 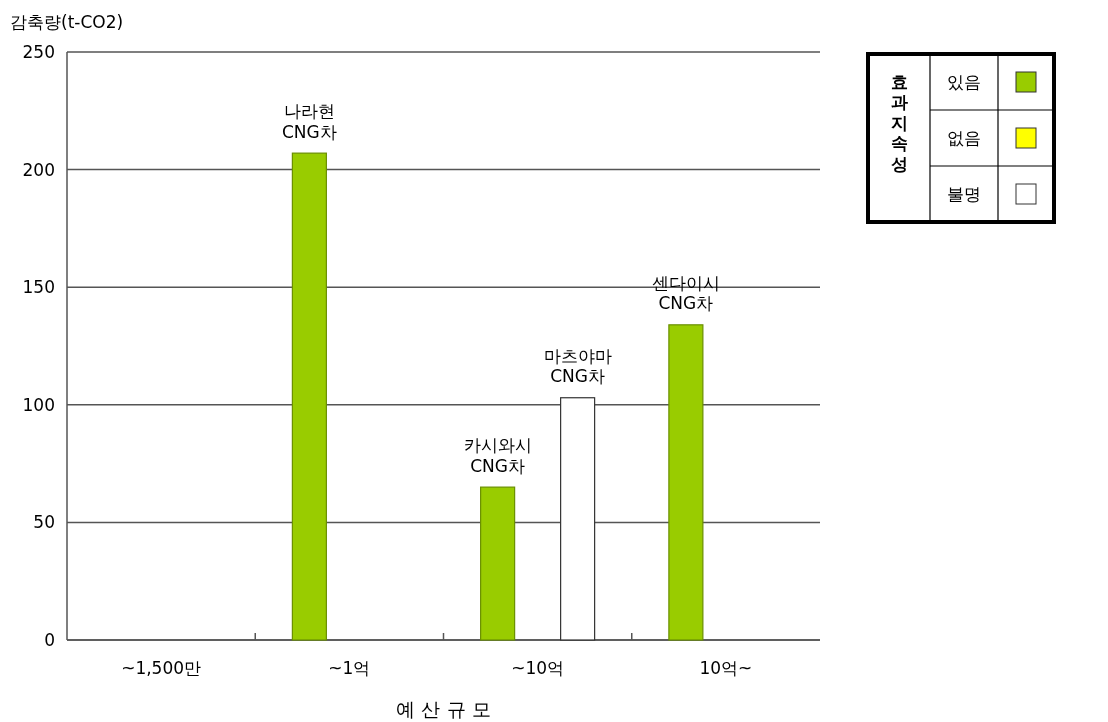 What do you see at coordinates (38, 169) in the screenshot?
I see `y-tick-label: 200` at bounding box center [38, 169].